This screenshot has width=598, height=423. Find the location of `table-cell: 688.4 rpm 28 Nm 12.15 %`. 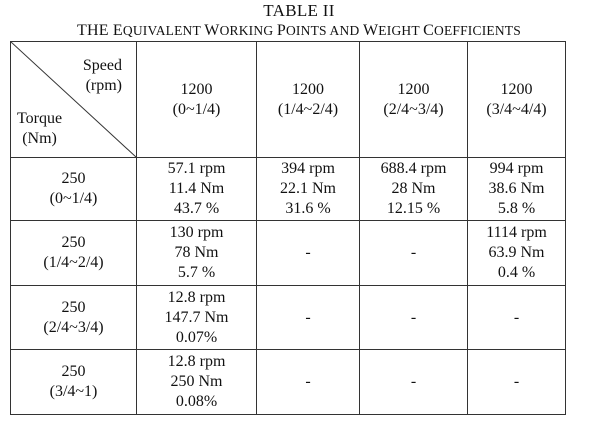

table-cell: 688.4 rpm 28 Nm 12.15 % is located at coordinates (413, 189).